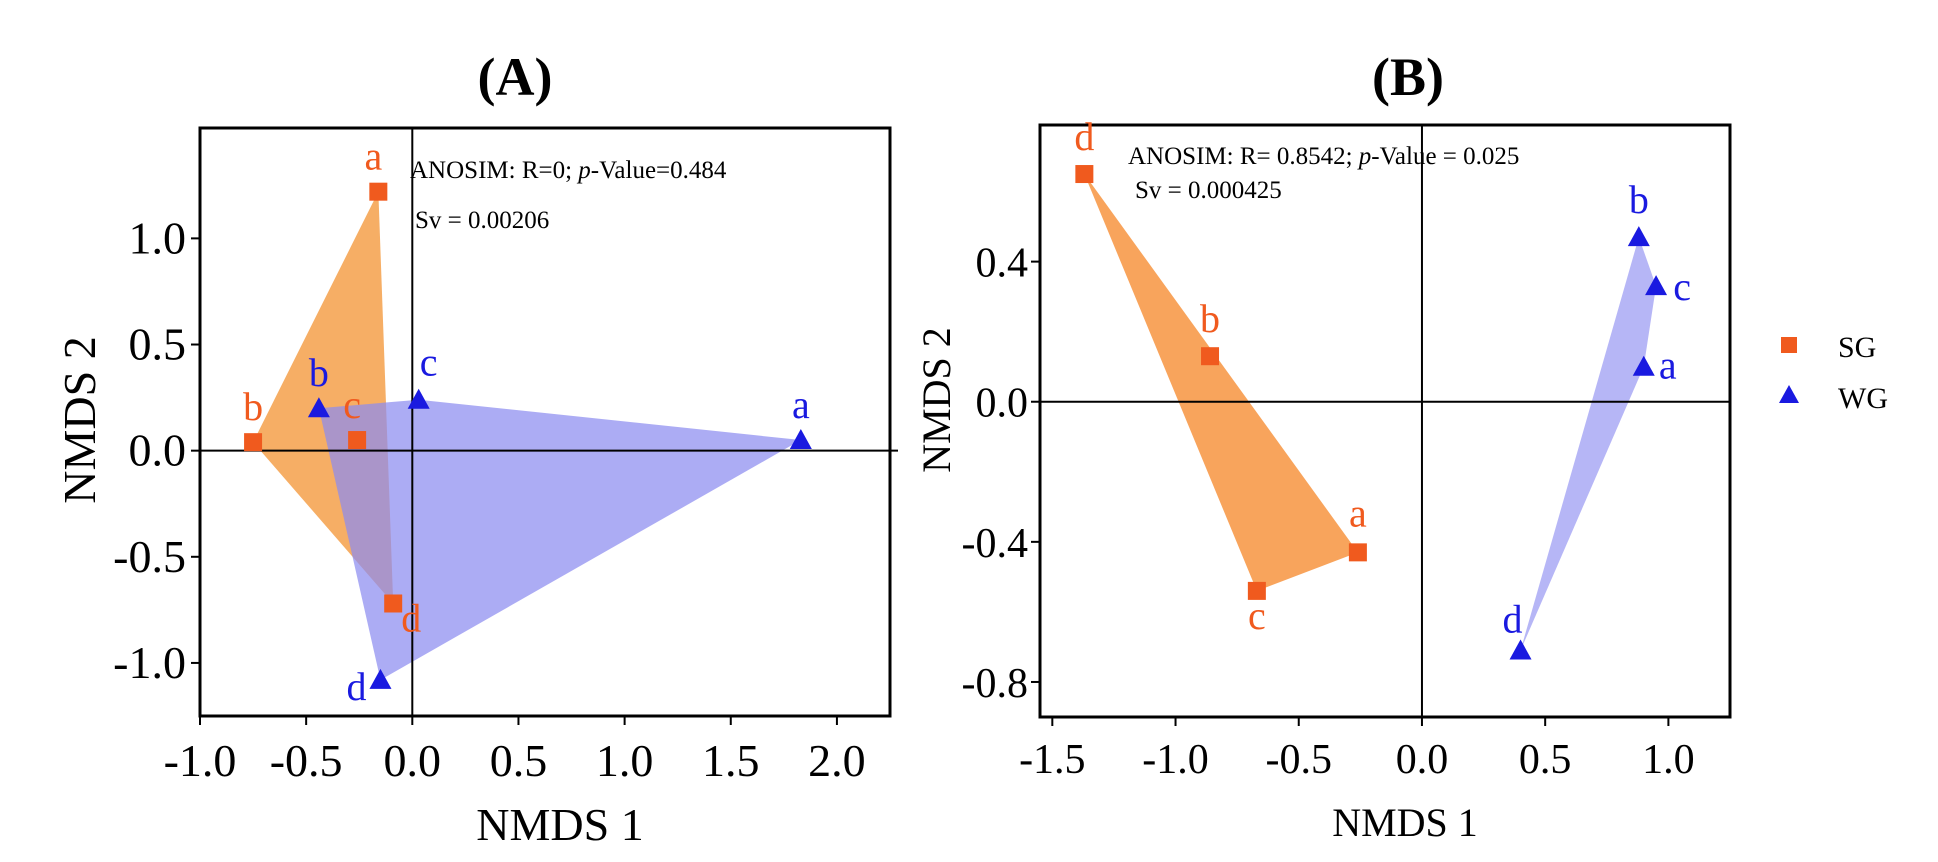 Image resolution: width=1938 pixels, height=862 pixels. I want to click on y-tick-label: 0.4, so click(1002, 264).